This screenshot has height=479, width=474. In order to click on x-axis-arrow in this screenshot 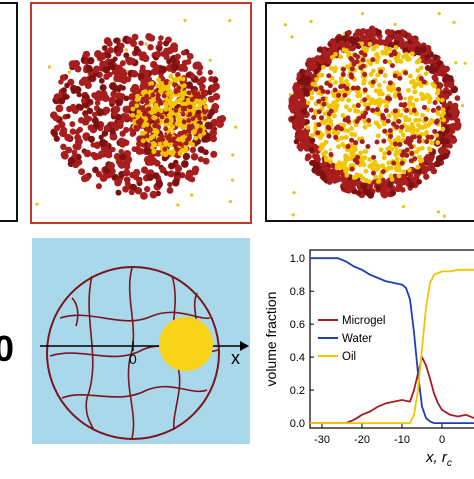, I will do `click(244, 346)`.